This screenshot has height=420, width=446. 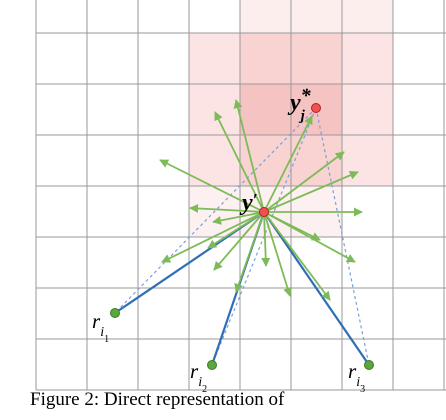 I want to click on point-label: ri3, so click(x=356, y=377).